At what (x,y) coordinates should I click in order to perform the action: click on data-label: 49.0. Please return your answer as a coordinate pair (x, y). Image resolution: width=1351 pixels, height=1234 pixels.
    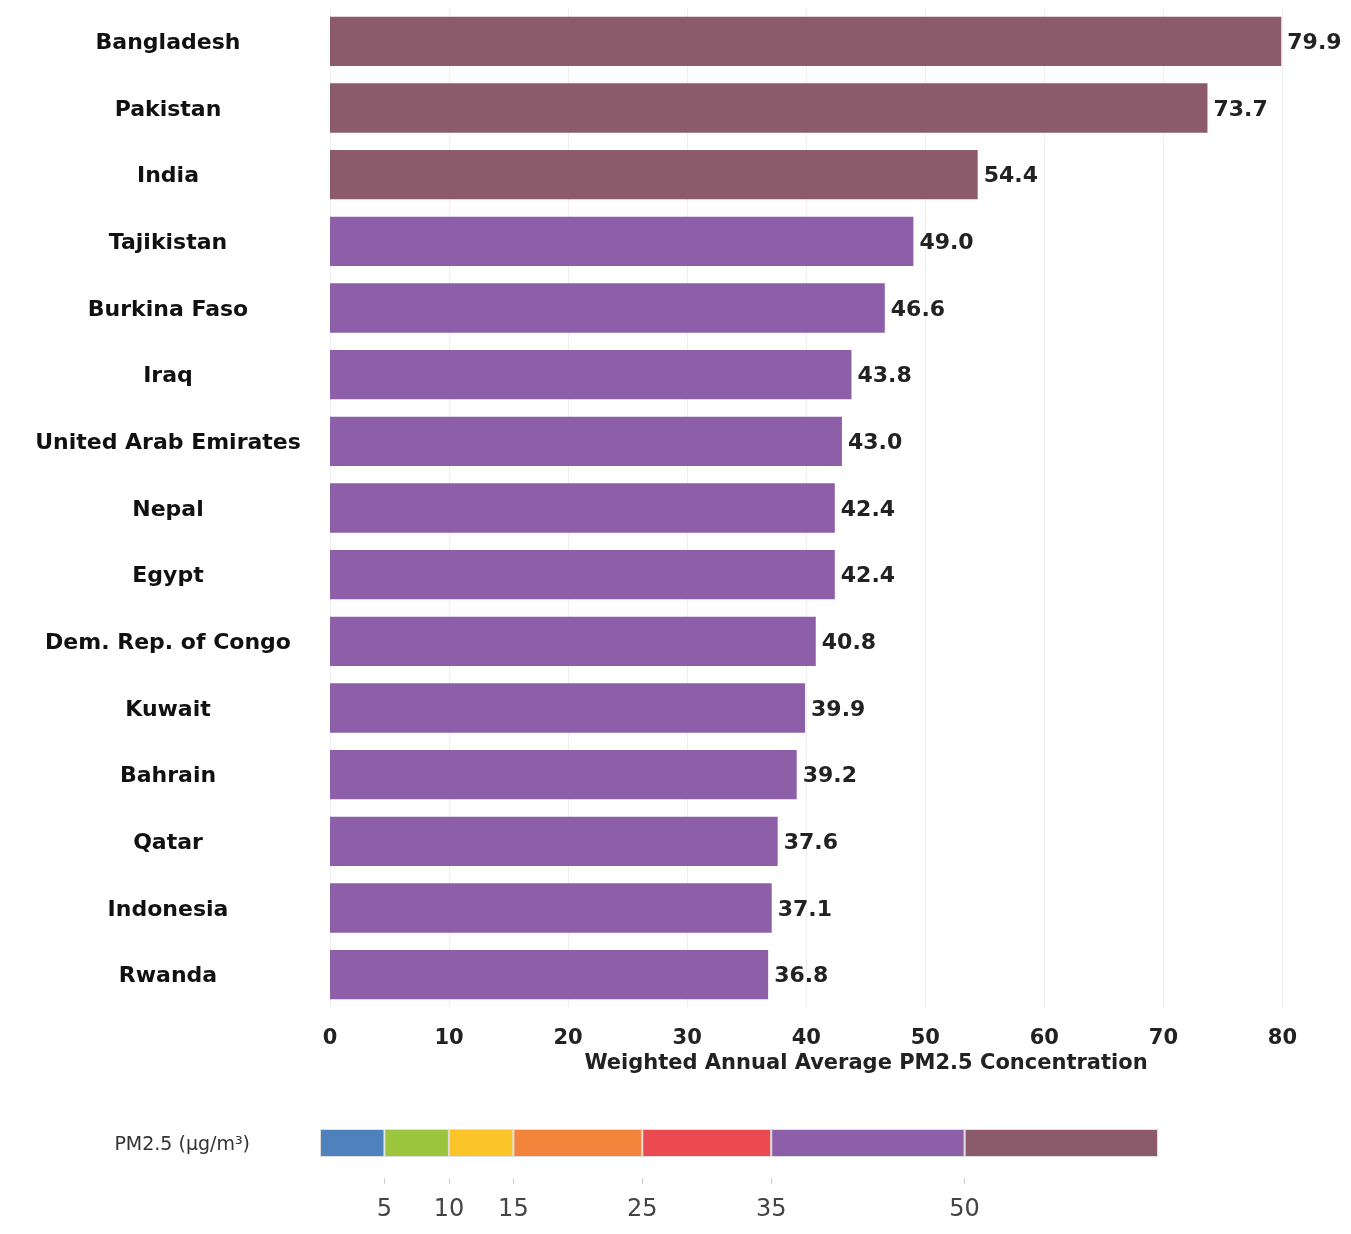
    Looking at the image, I should click on (946, 241).